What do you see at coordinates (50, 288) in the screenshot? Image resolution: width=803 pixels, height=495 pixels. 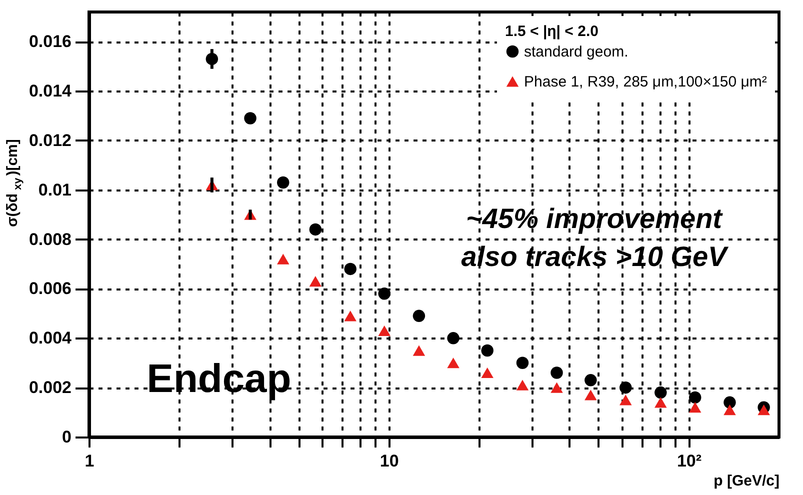 I see `y-tick-label: 0.006` at bounding box center [50, 288].